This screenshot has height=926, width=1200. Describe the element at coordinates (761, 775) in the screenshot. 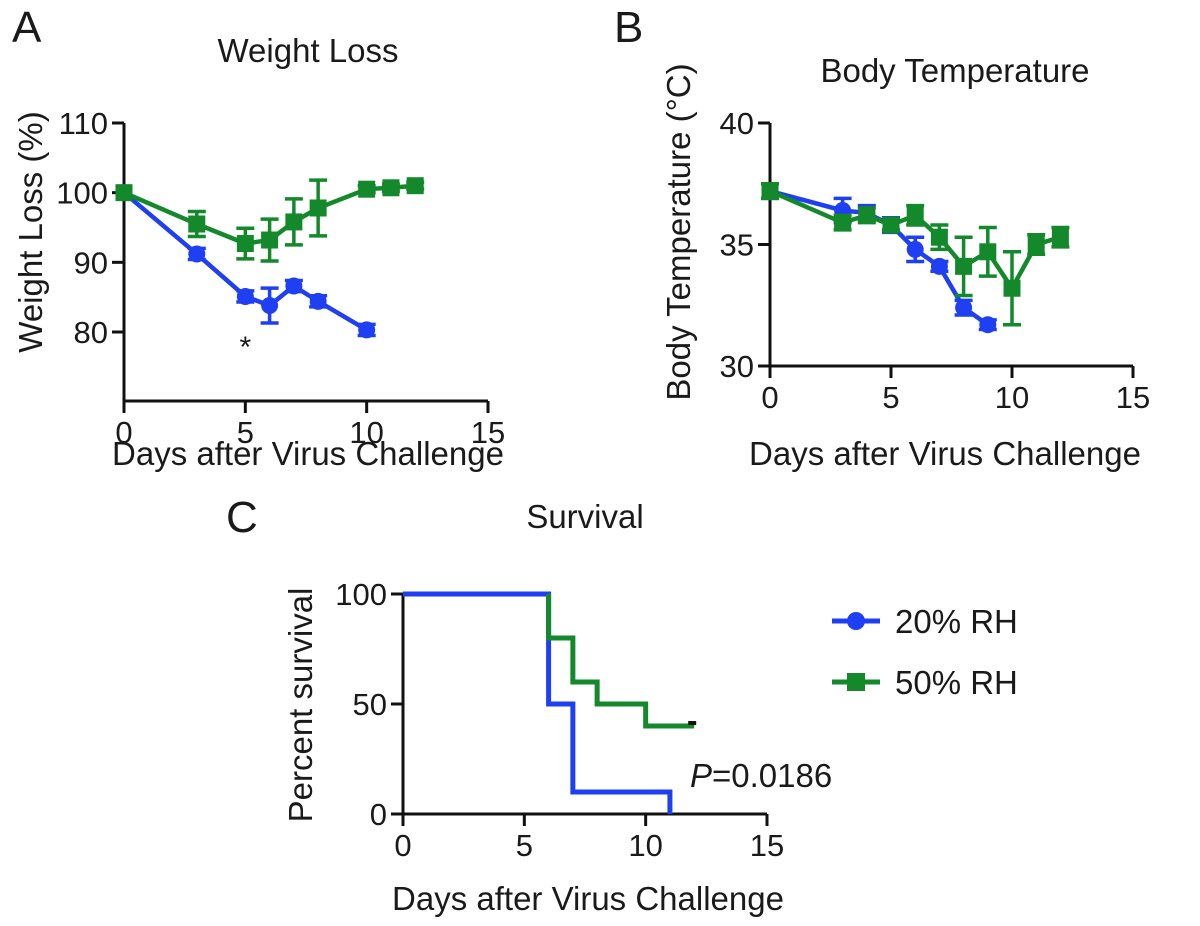

I see `p-value-annotation: P=0.0186` at that location.